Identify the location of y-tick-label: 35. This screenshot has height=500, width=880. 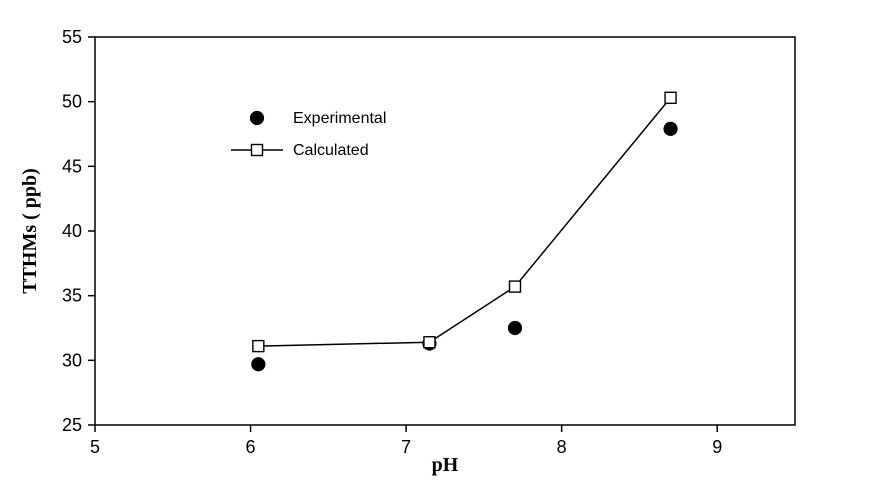
(72, 296).